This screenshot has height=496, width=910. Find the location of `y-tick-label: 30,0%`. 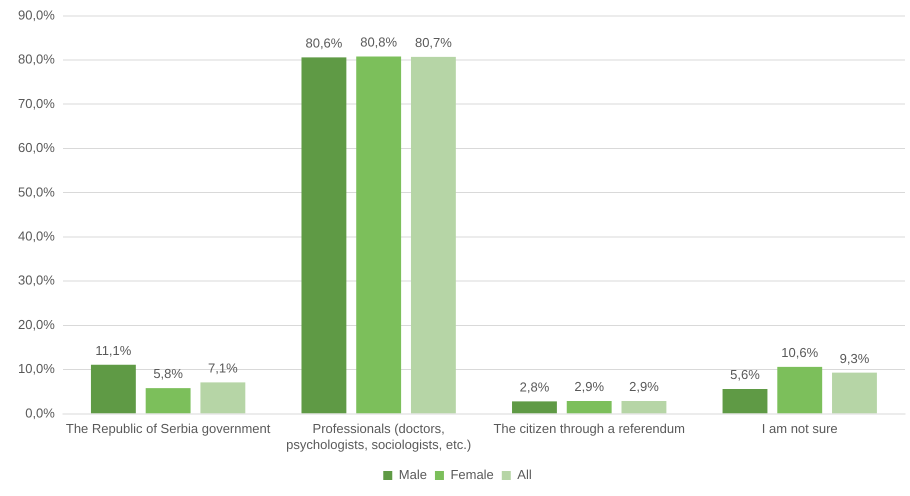

y-tick-label: 30,0% is located at coordinates (37, 280).